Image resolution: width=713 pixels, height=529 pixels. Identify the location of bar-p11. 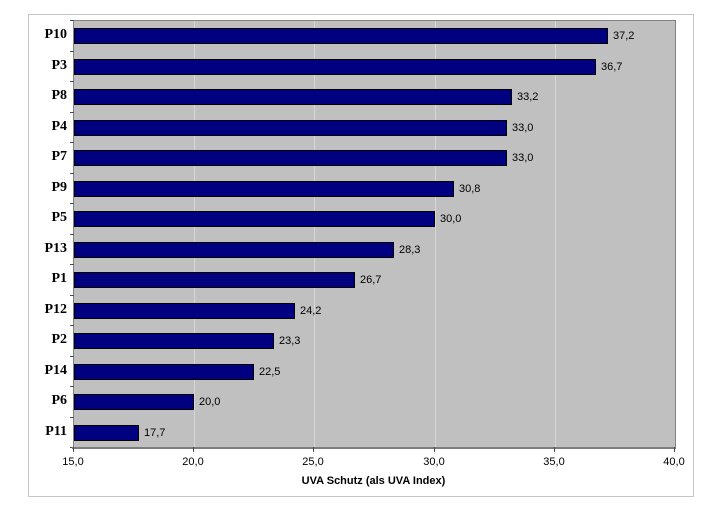
(106, 432).